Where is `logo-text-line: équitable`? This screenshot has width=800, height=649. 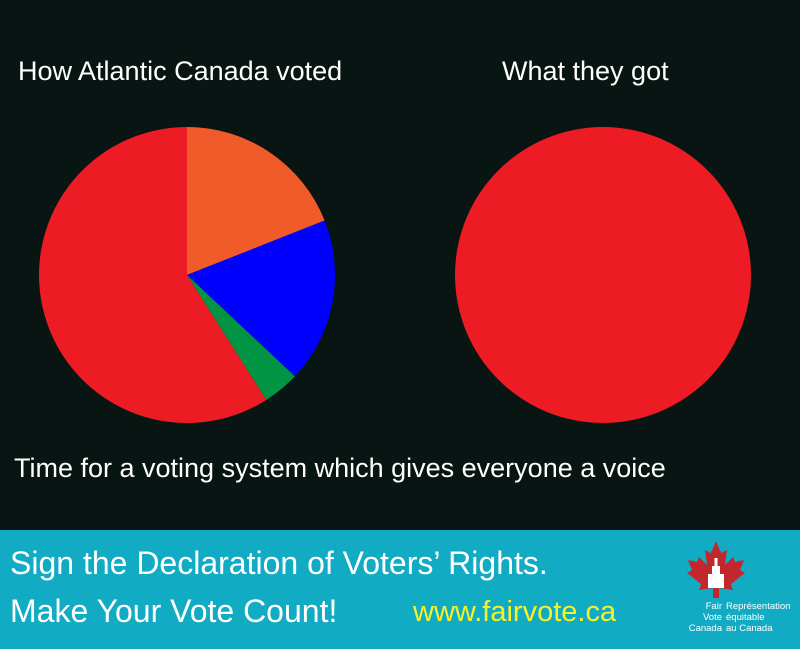
logo-text-line: équitable is located at coordinates (745, 617).